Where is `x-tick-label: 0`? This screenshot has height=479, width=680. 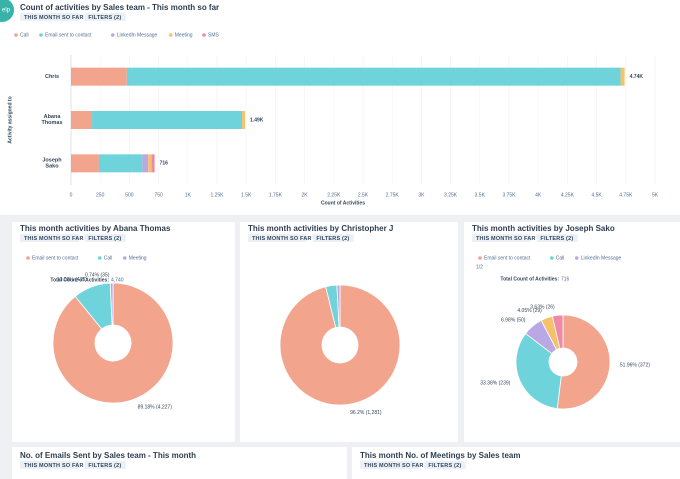 x-tick-label: 0 is located at coordinates (71, 195).